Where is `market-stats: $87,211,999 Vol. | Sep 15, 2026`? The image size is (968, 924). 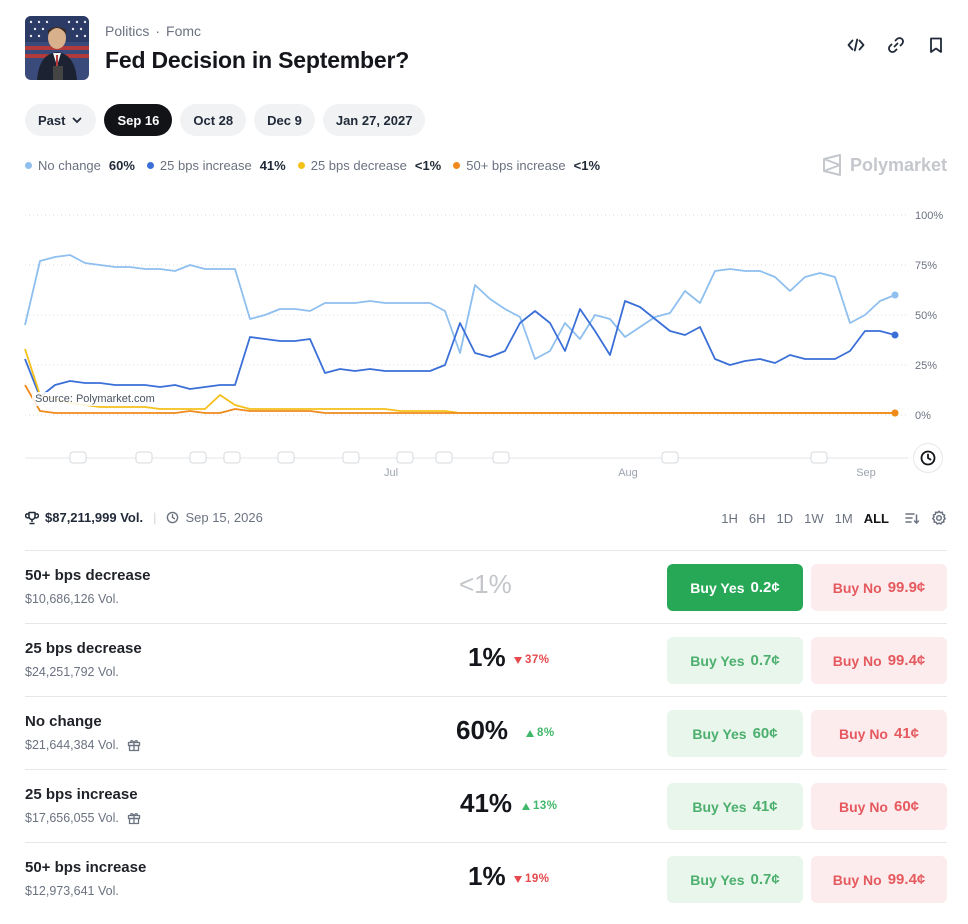 market-stats: $87,211,999 Vol. | Sep 15, 2026 is located at coordinates (144, 517).